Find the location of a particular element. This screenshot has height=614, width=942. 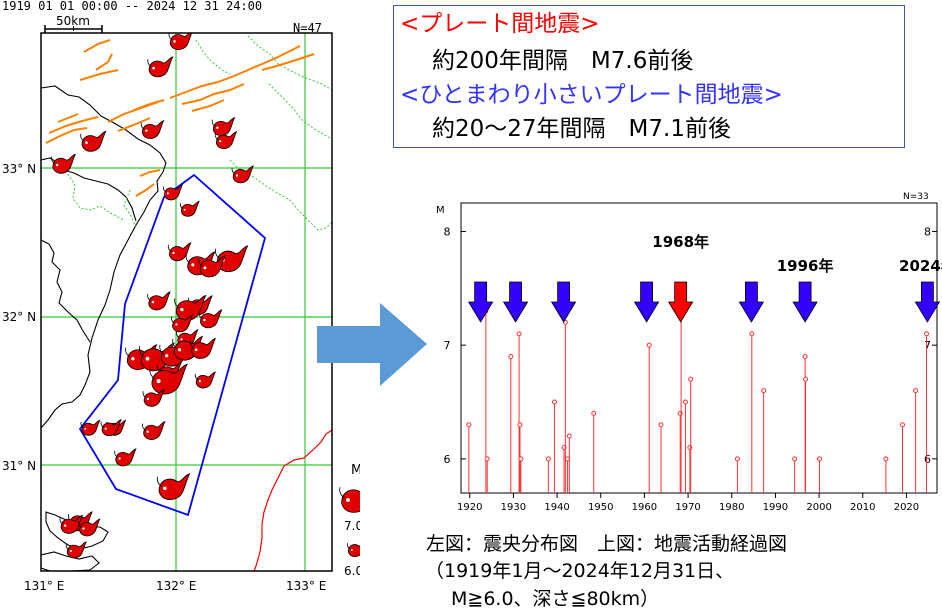

magnitude-legend: M 7.0 6.0 is located at coordinates (349, 520).